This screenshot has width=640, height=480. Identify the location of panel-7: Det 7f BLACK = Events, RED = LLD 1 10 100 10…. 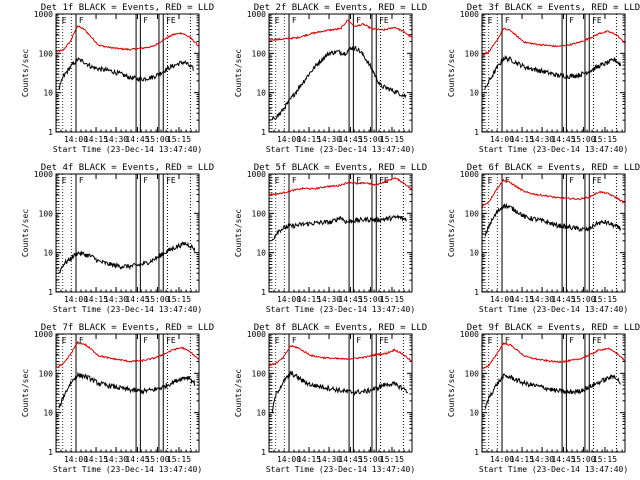
(117, 398).